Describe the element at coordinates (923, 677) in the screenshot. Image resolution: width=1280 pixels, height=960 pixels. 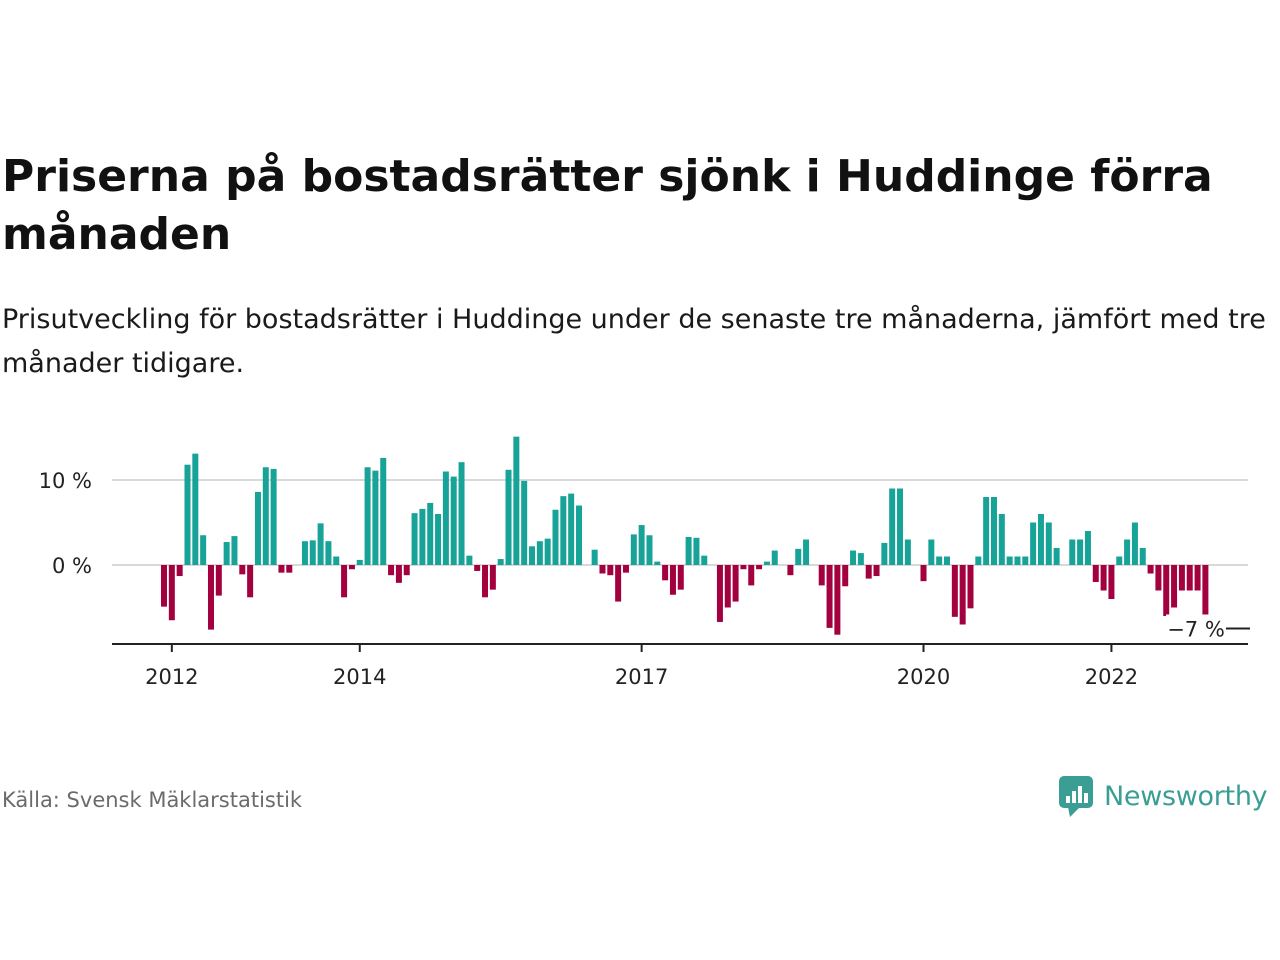
I see `x-tick-label: 2020` at that location.